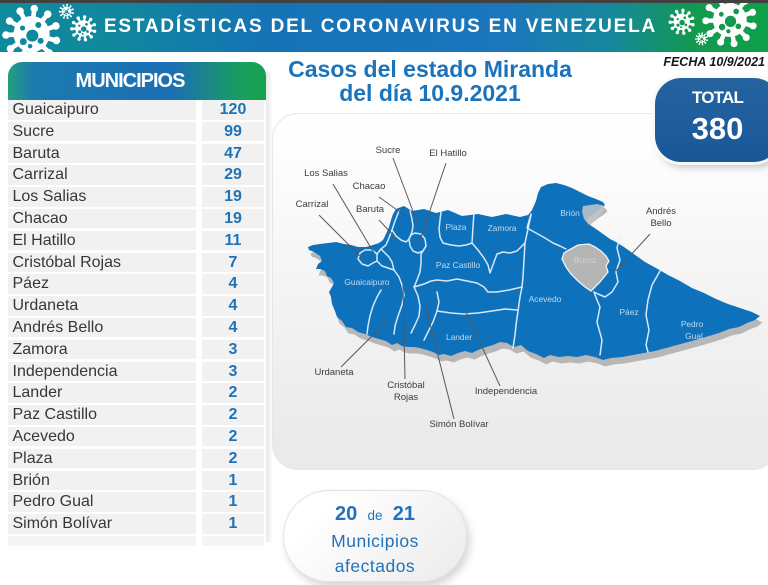 This screenshot has height=585, width=768. What do you see at coordinates (502, 228) in the screenshot?
I see `svg-text: Zamora` at bounding box center [502, 228].